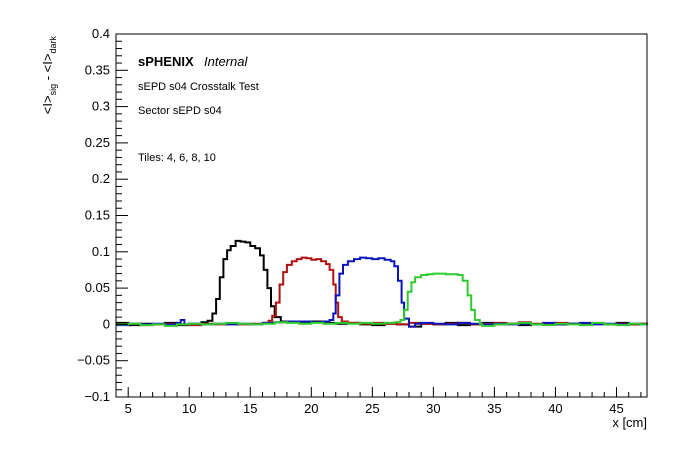  I want to click on experiment-label: sPHENIX, so click(166, 61).